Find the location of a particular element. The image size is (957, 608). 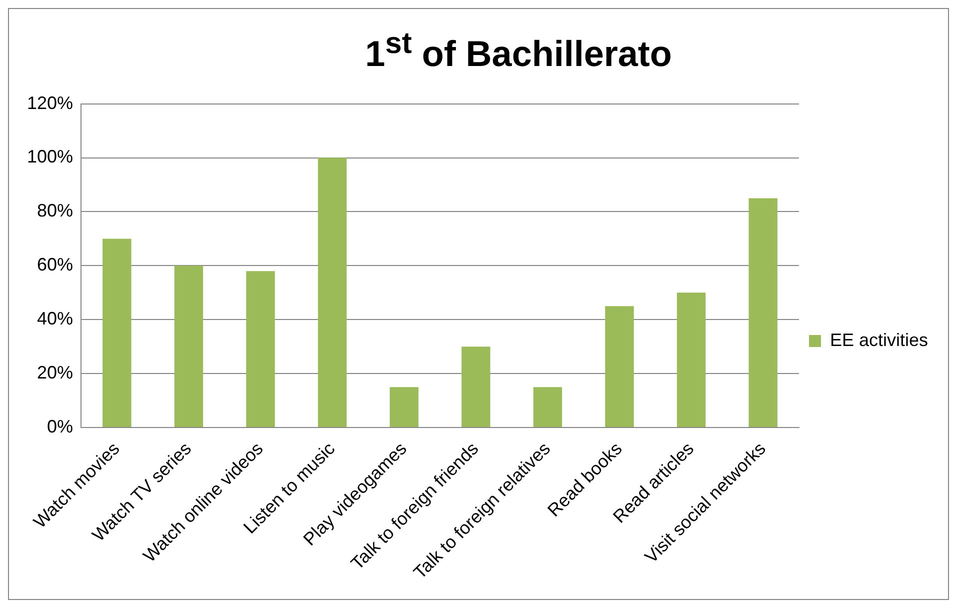

y-tick-label: 80% is located at coordinates (55, 210).